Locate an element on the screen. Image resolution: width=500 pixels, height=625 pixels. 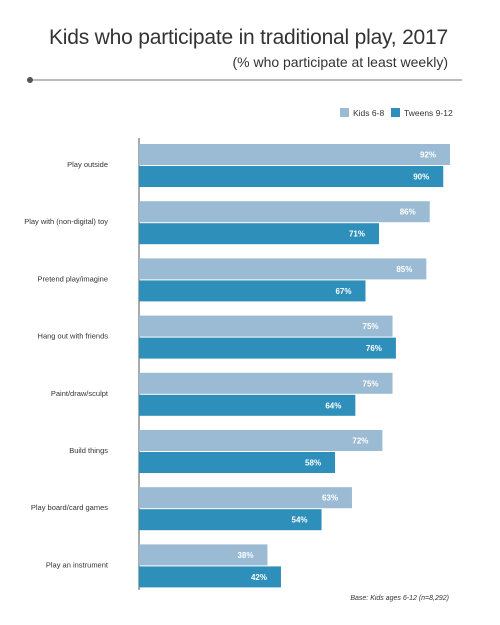
data-label: 38% is located at coordinates (245, 555).